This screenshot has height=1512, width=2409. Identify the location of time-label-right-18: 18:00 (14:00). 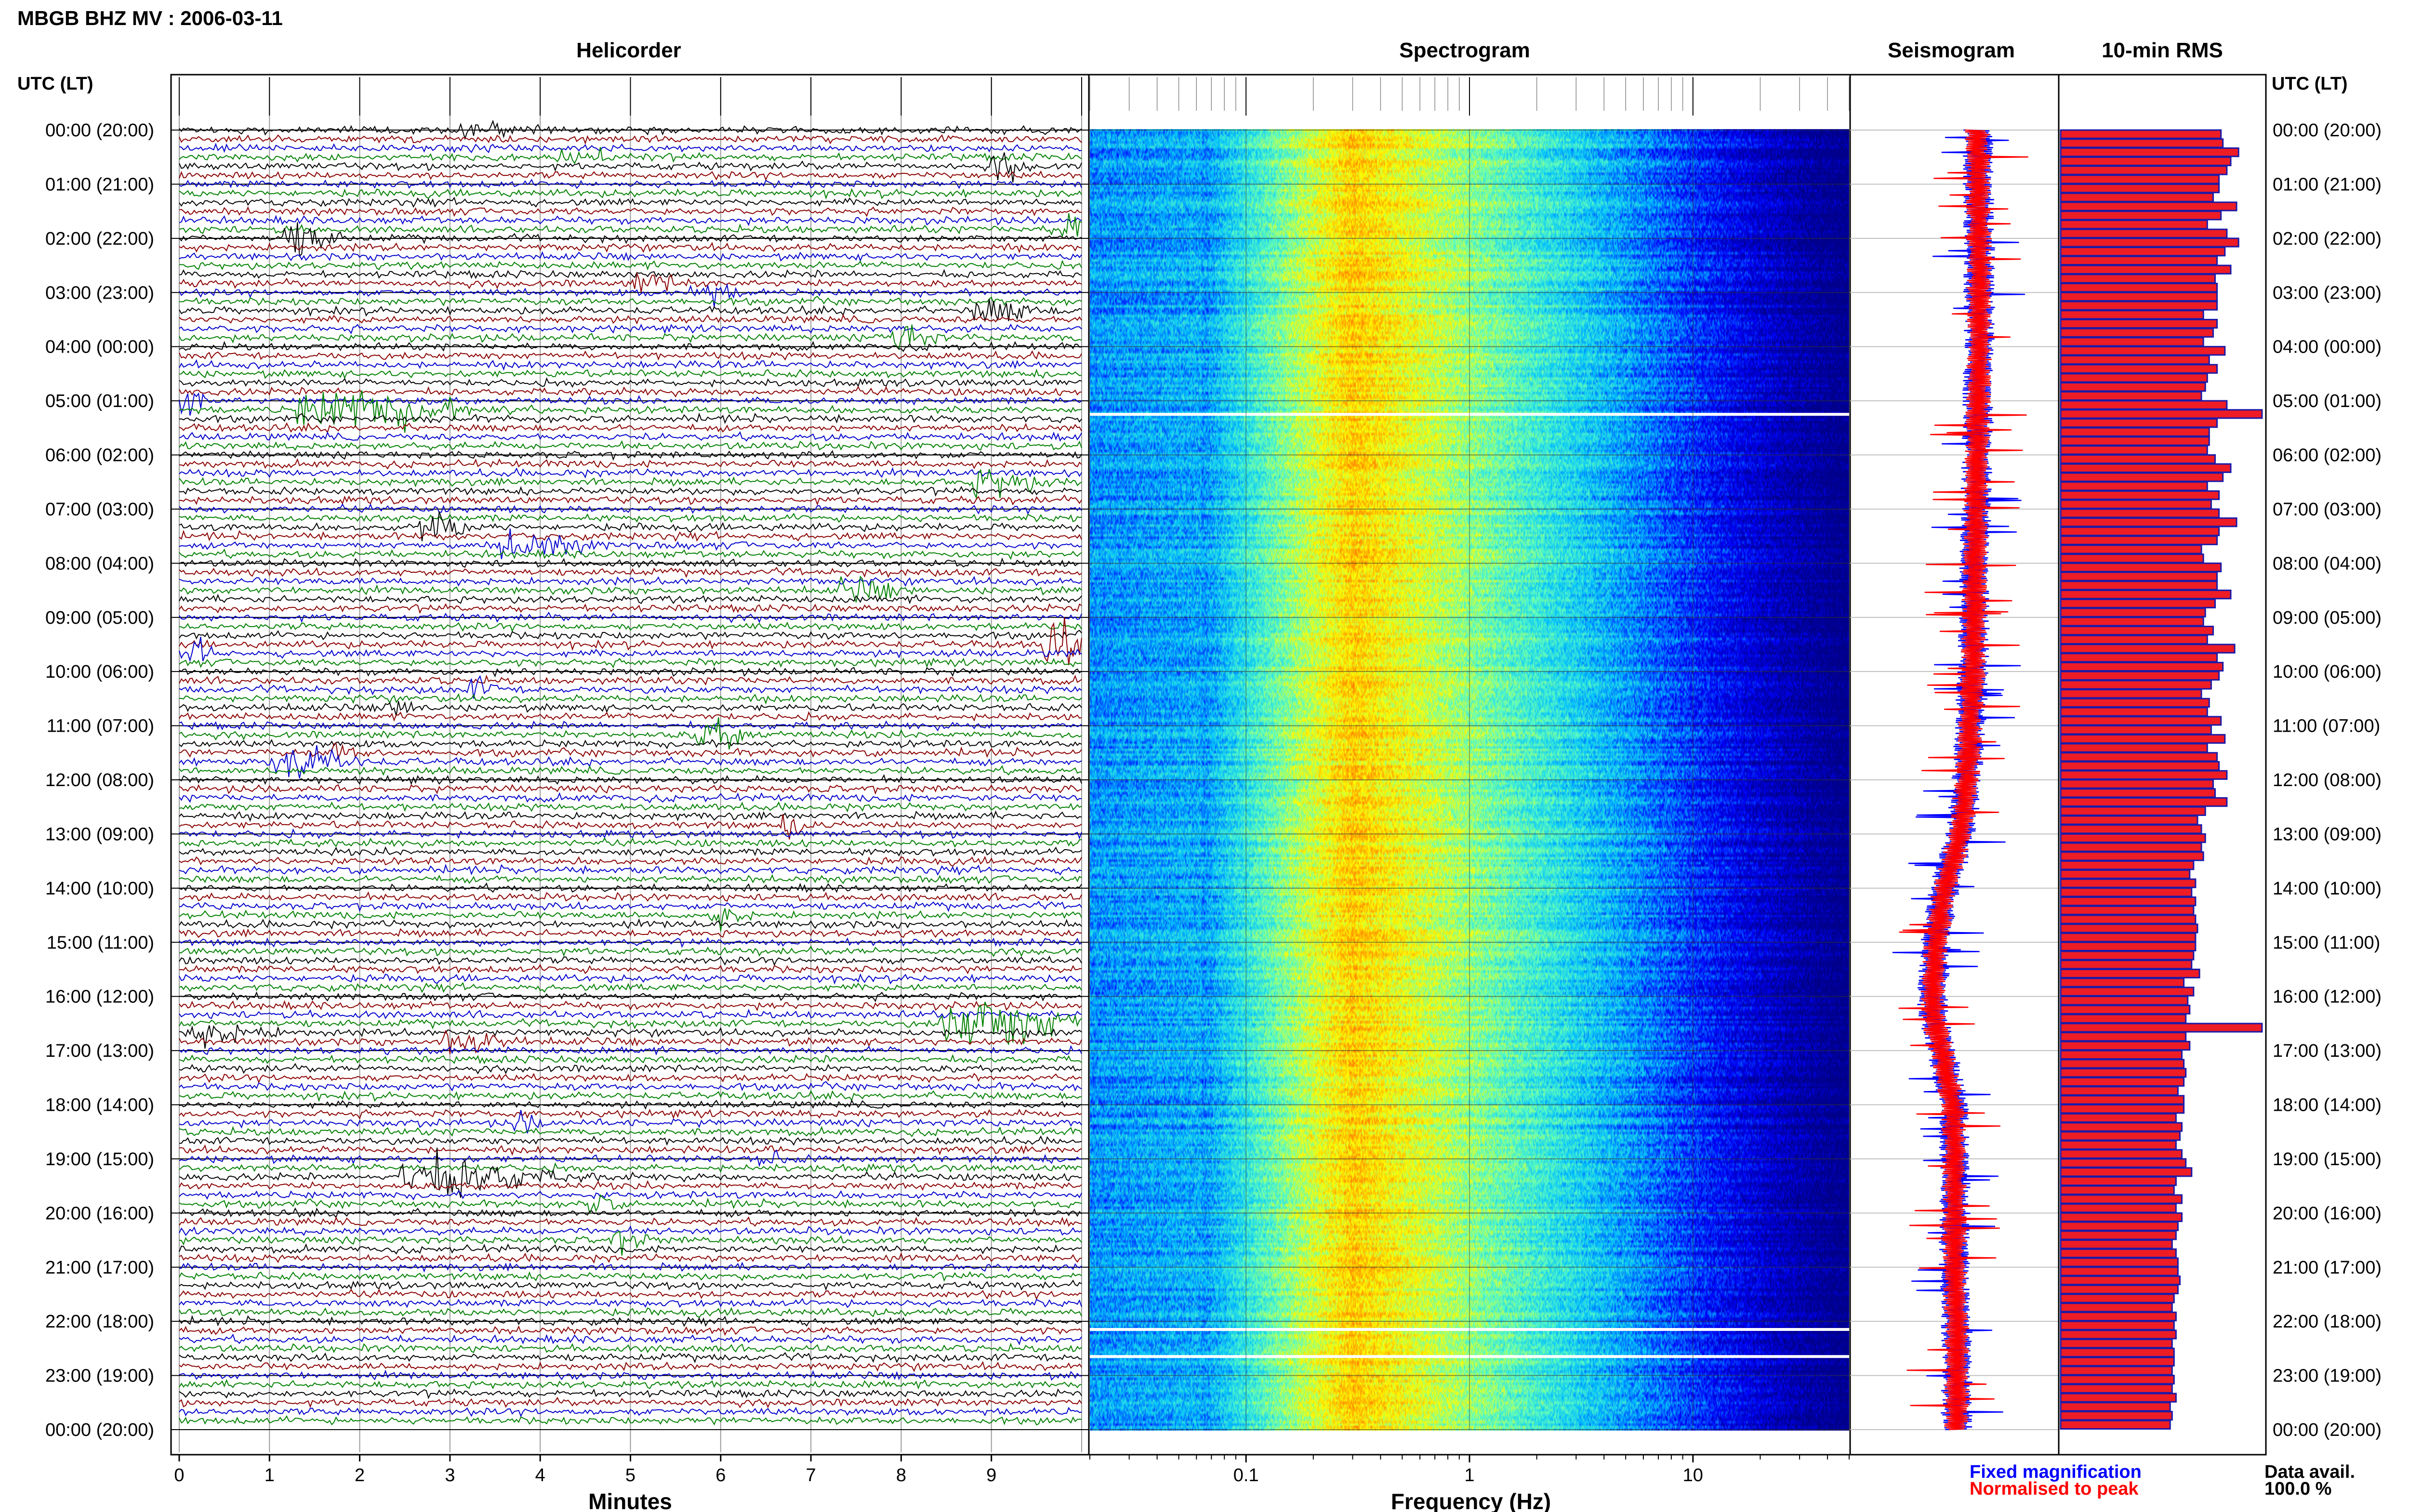
(2327, 1105).